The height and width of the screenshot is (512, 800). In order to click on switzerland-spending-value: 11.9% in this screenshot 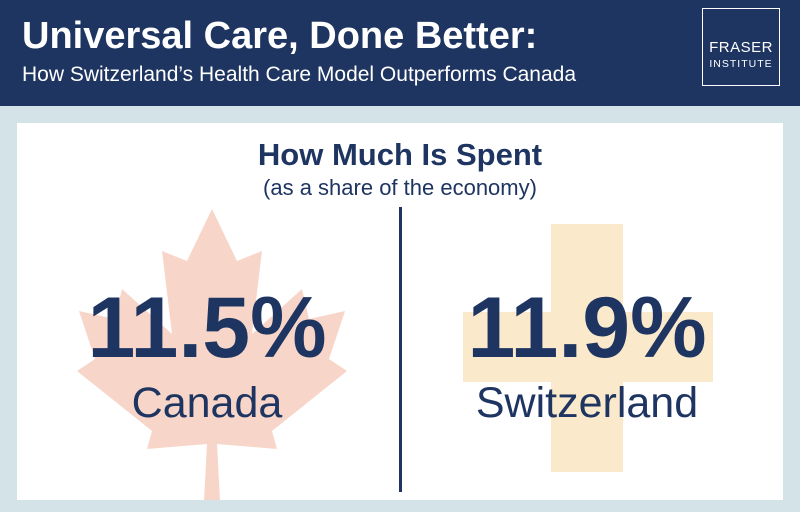, I will do `click(587, 328)`.